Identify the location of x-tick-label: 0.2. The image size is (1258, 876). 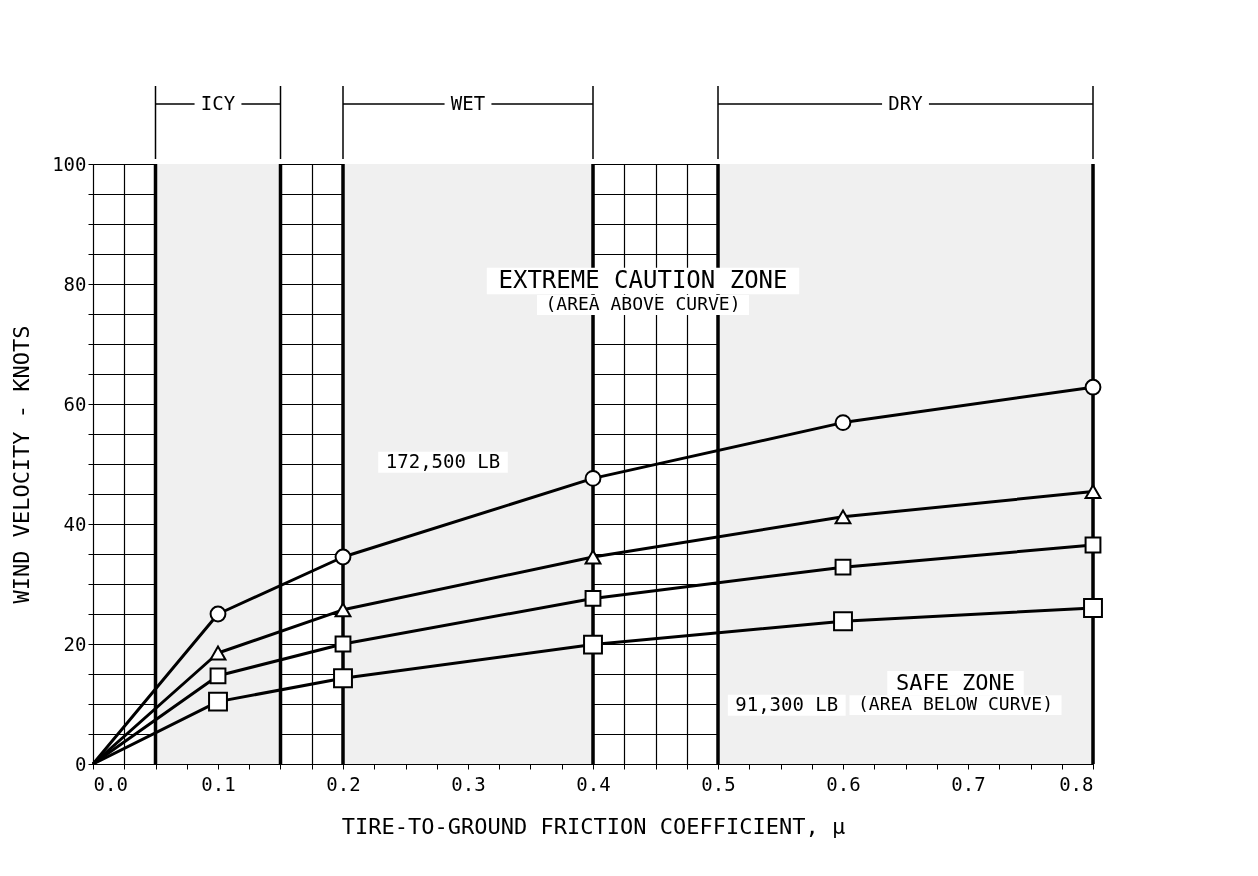
(343, 783).